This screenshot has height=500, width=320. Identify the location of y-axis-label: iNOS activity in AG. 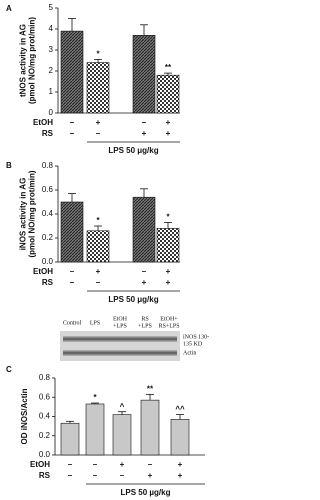
(23, 214).